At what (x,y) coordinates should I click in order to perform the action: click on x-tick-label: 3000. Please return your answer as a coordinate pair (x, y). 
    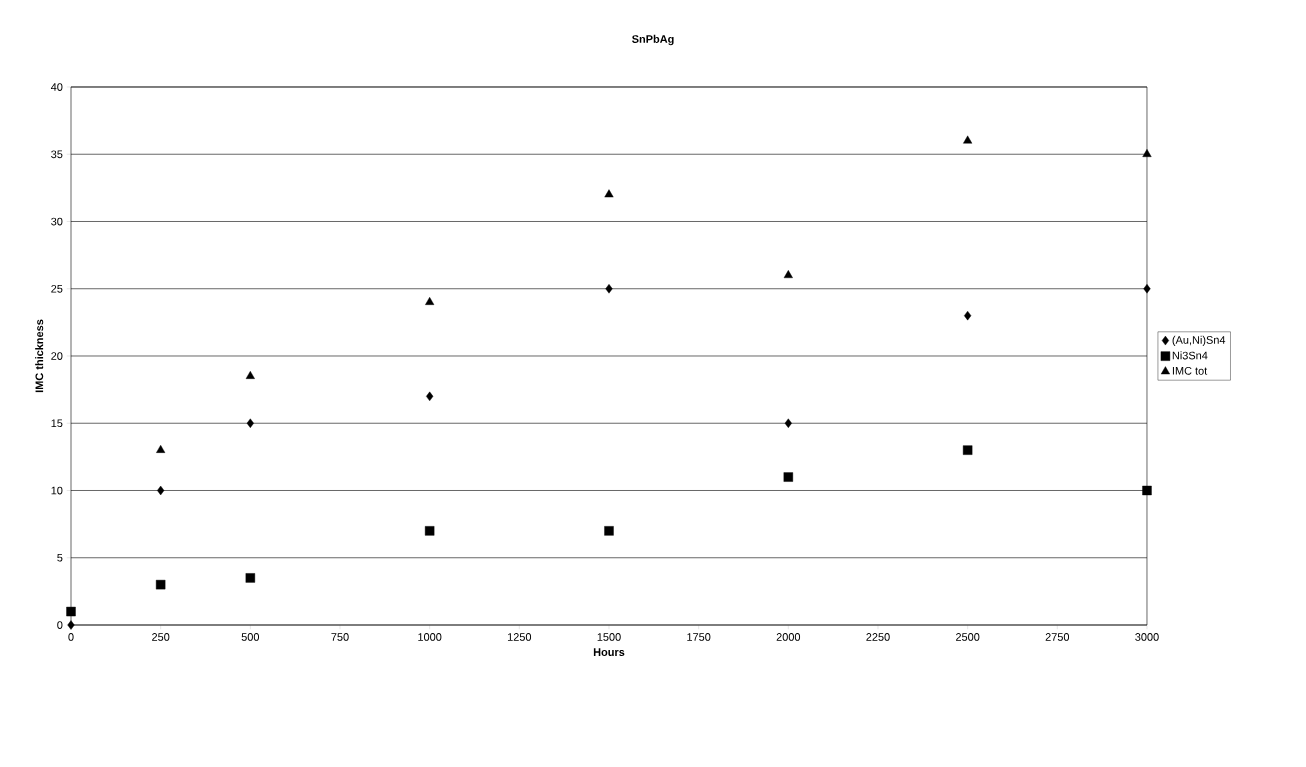
    Looking at the image, I should click on (1147, 637).